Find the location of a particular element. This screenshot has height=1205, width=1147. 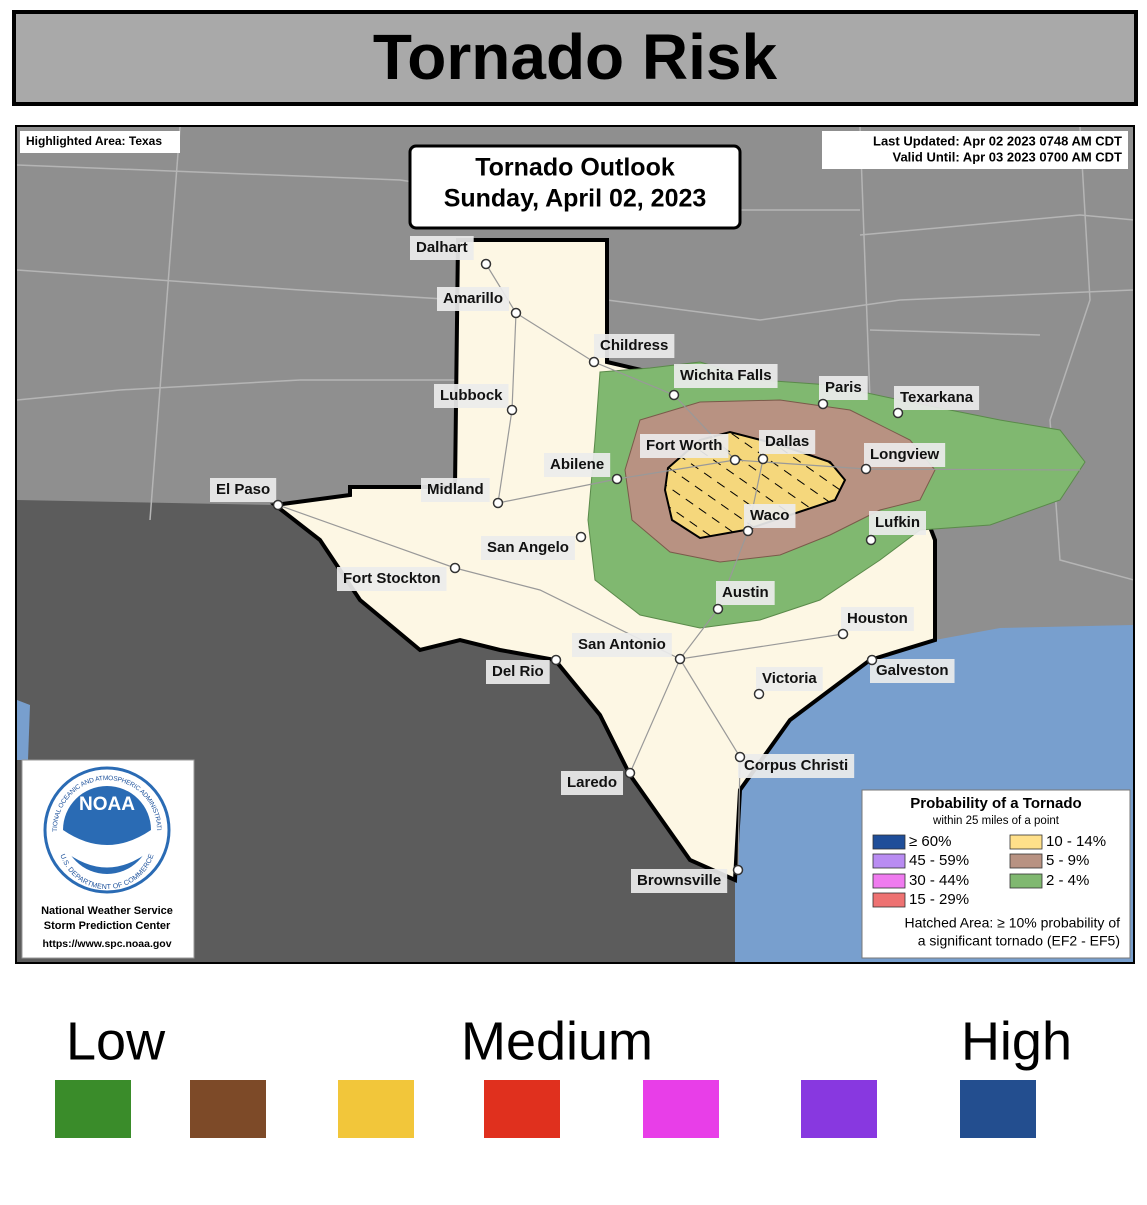

last-updated: Last Updated: Apr 02 2023 0748 AM CDT is located at coordinates (997, 140).